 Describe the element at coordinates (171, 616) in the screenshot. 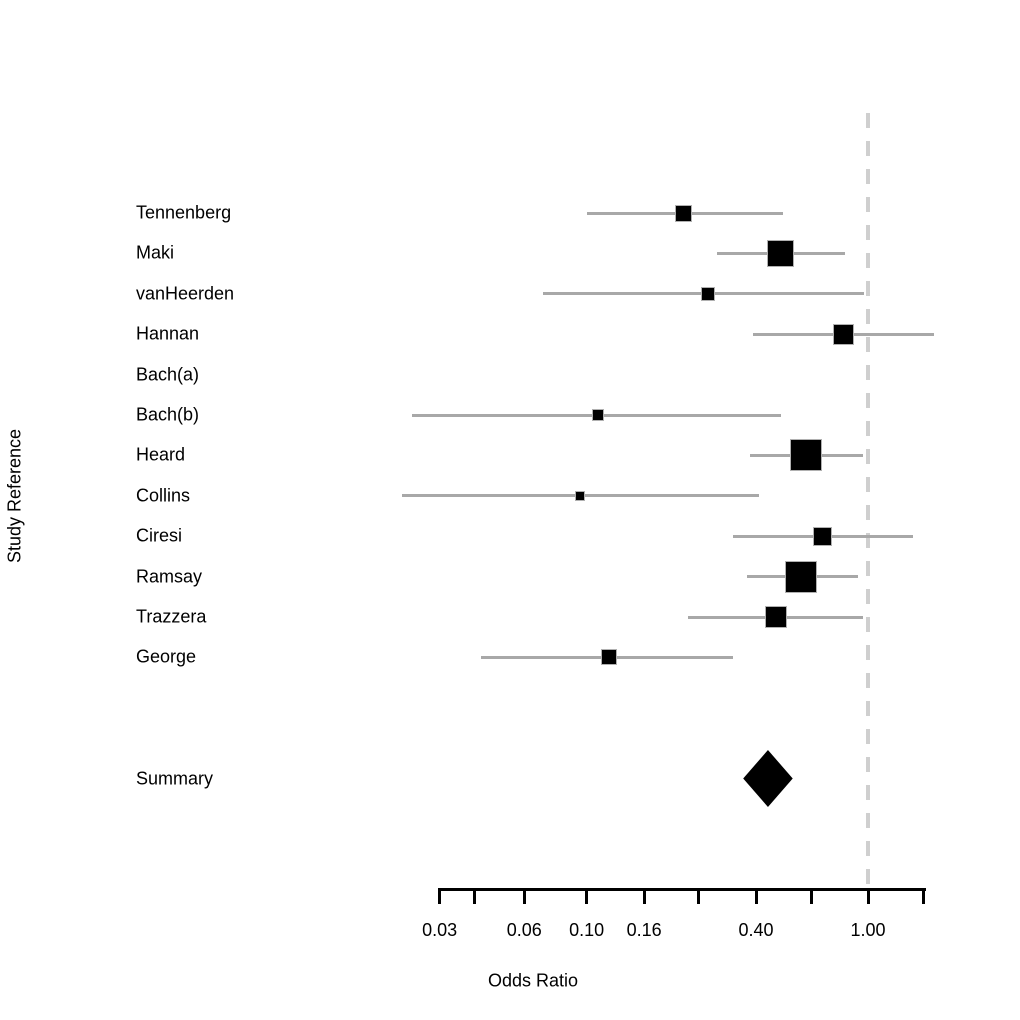

I see `study-label: Trazzera` at that location.